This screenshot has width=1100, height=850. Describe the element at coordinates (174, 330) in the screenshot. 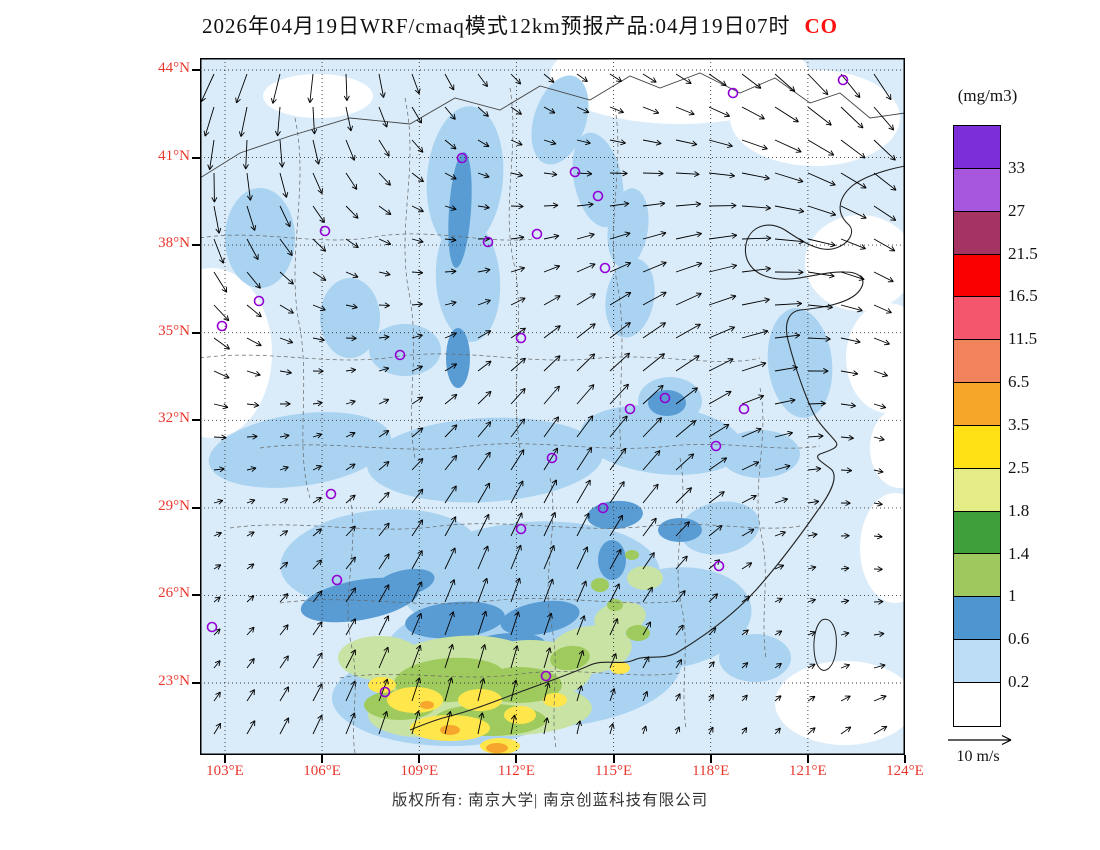

I see `lat-label: 35°N` at that location.